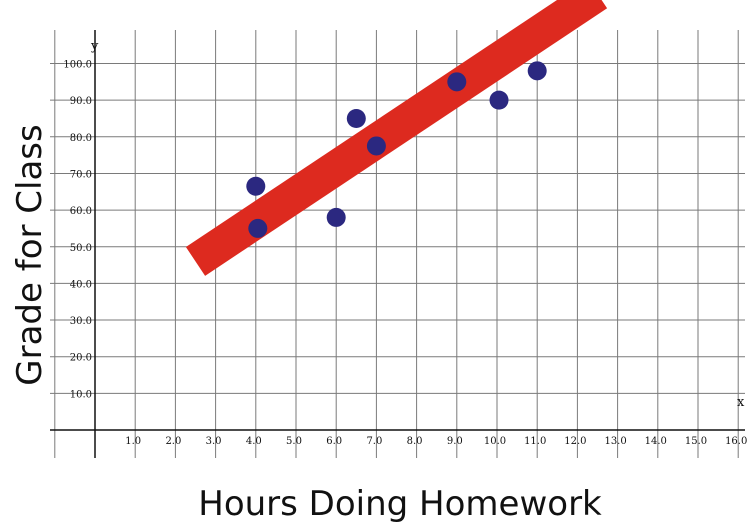 This screenshot has width=750, height=528. Describe the element at coordinates (254, 441) in the screenshot. I see `x-tick-label: 4.0` at that location.